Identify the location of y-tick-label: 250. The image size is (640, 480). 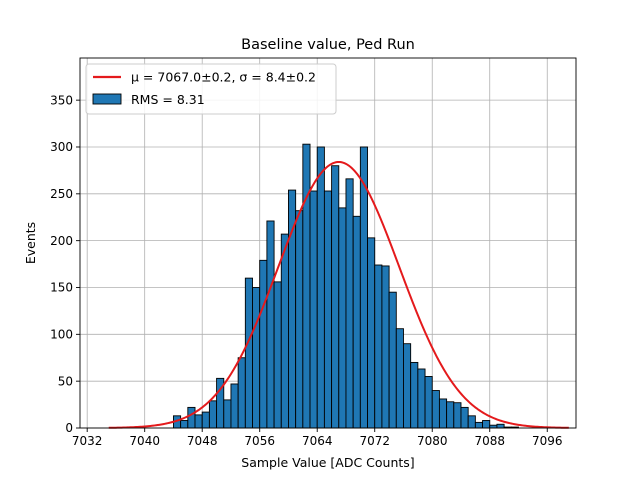
(61, 194).